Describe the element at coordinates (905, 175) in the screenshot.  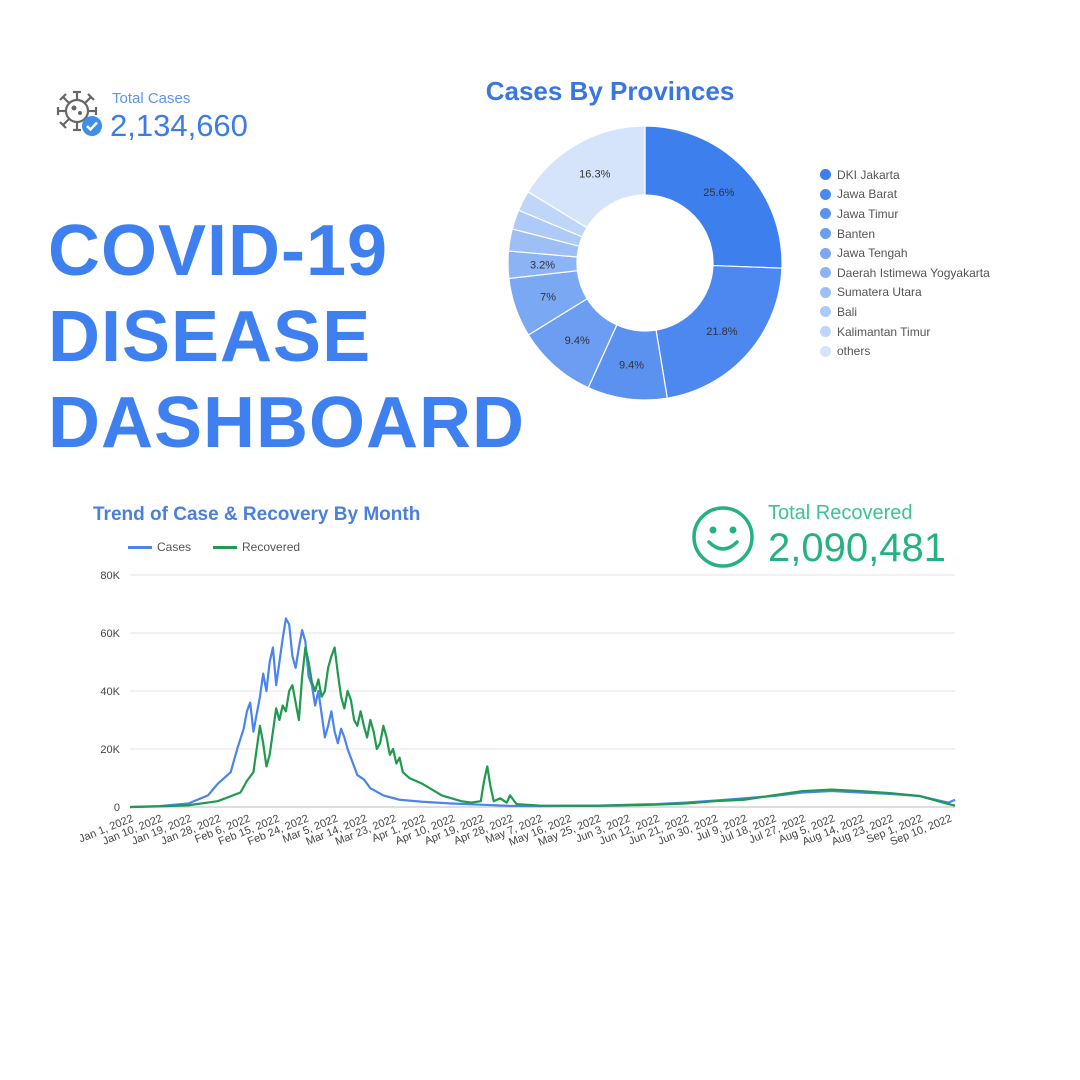
I see `legend-item: DKI Jakarta` at that location.